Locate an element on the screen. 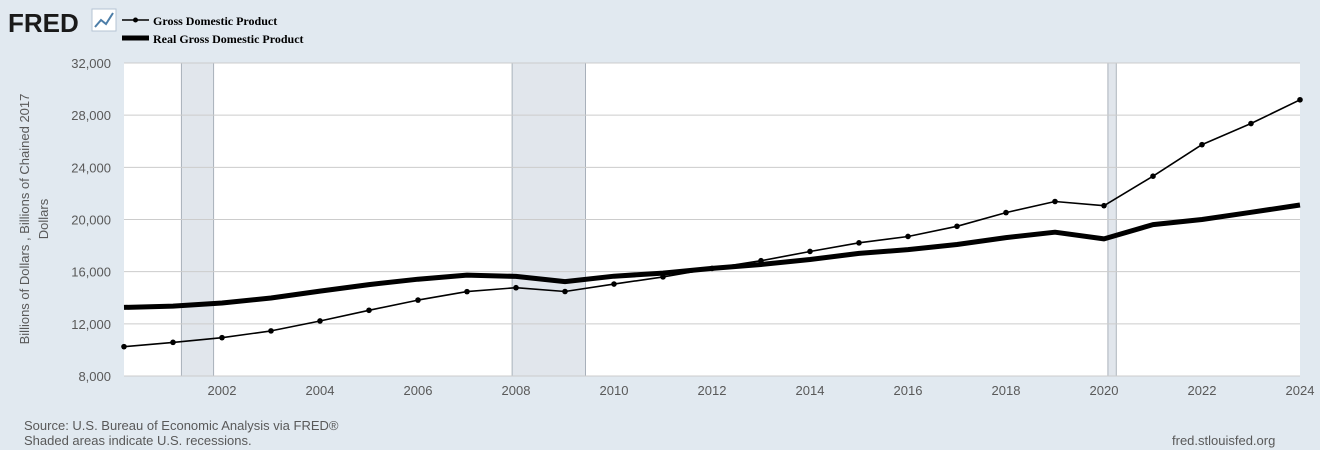 This screenshot has height=450, width=1320. y-tick-label: 8,000 is located at coordinates (94, 376).